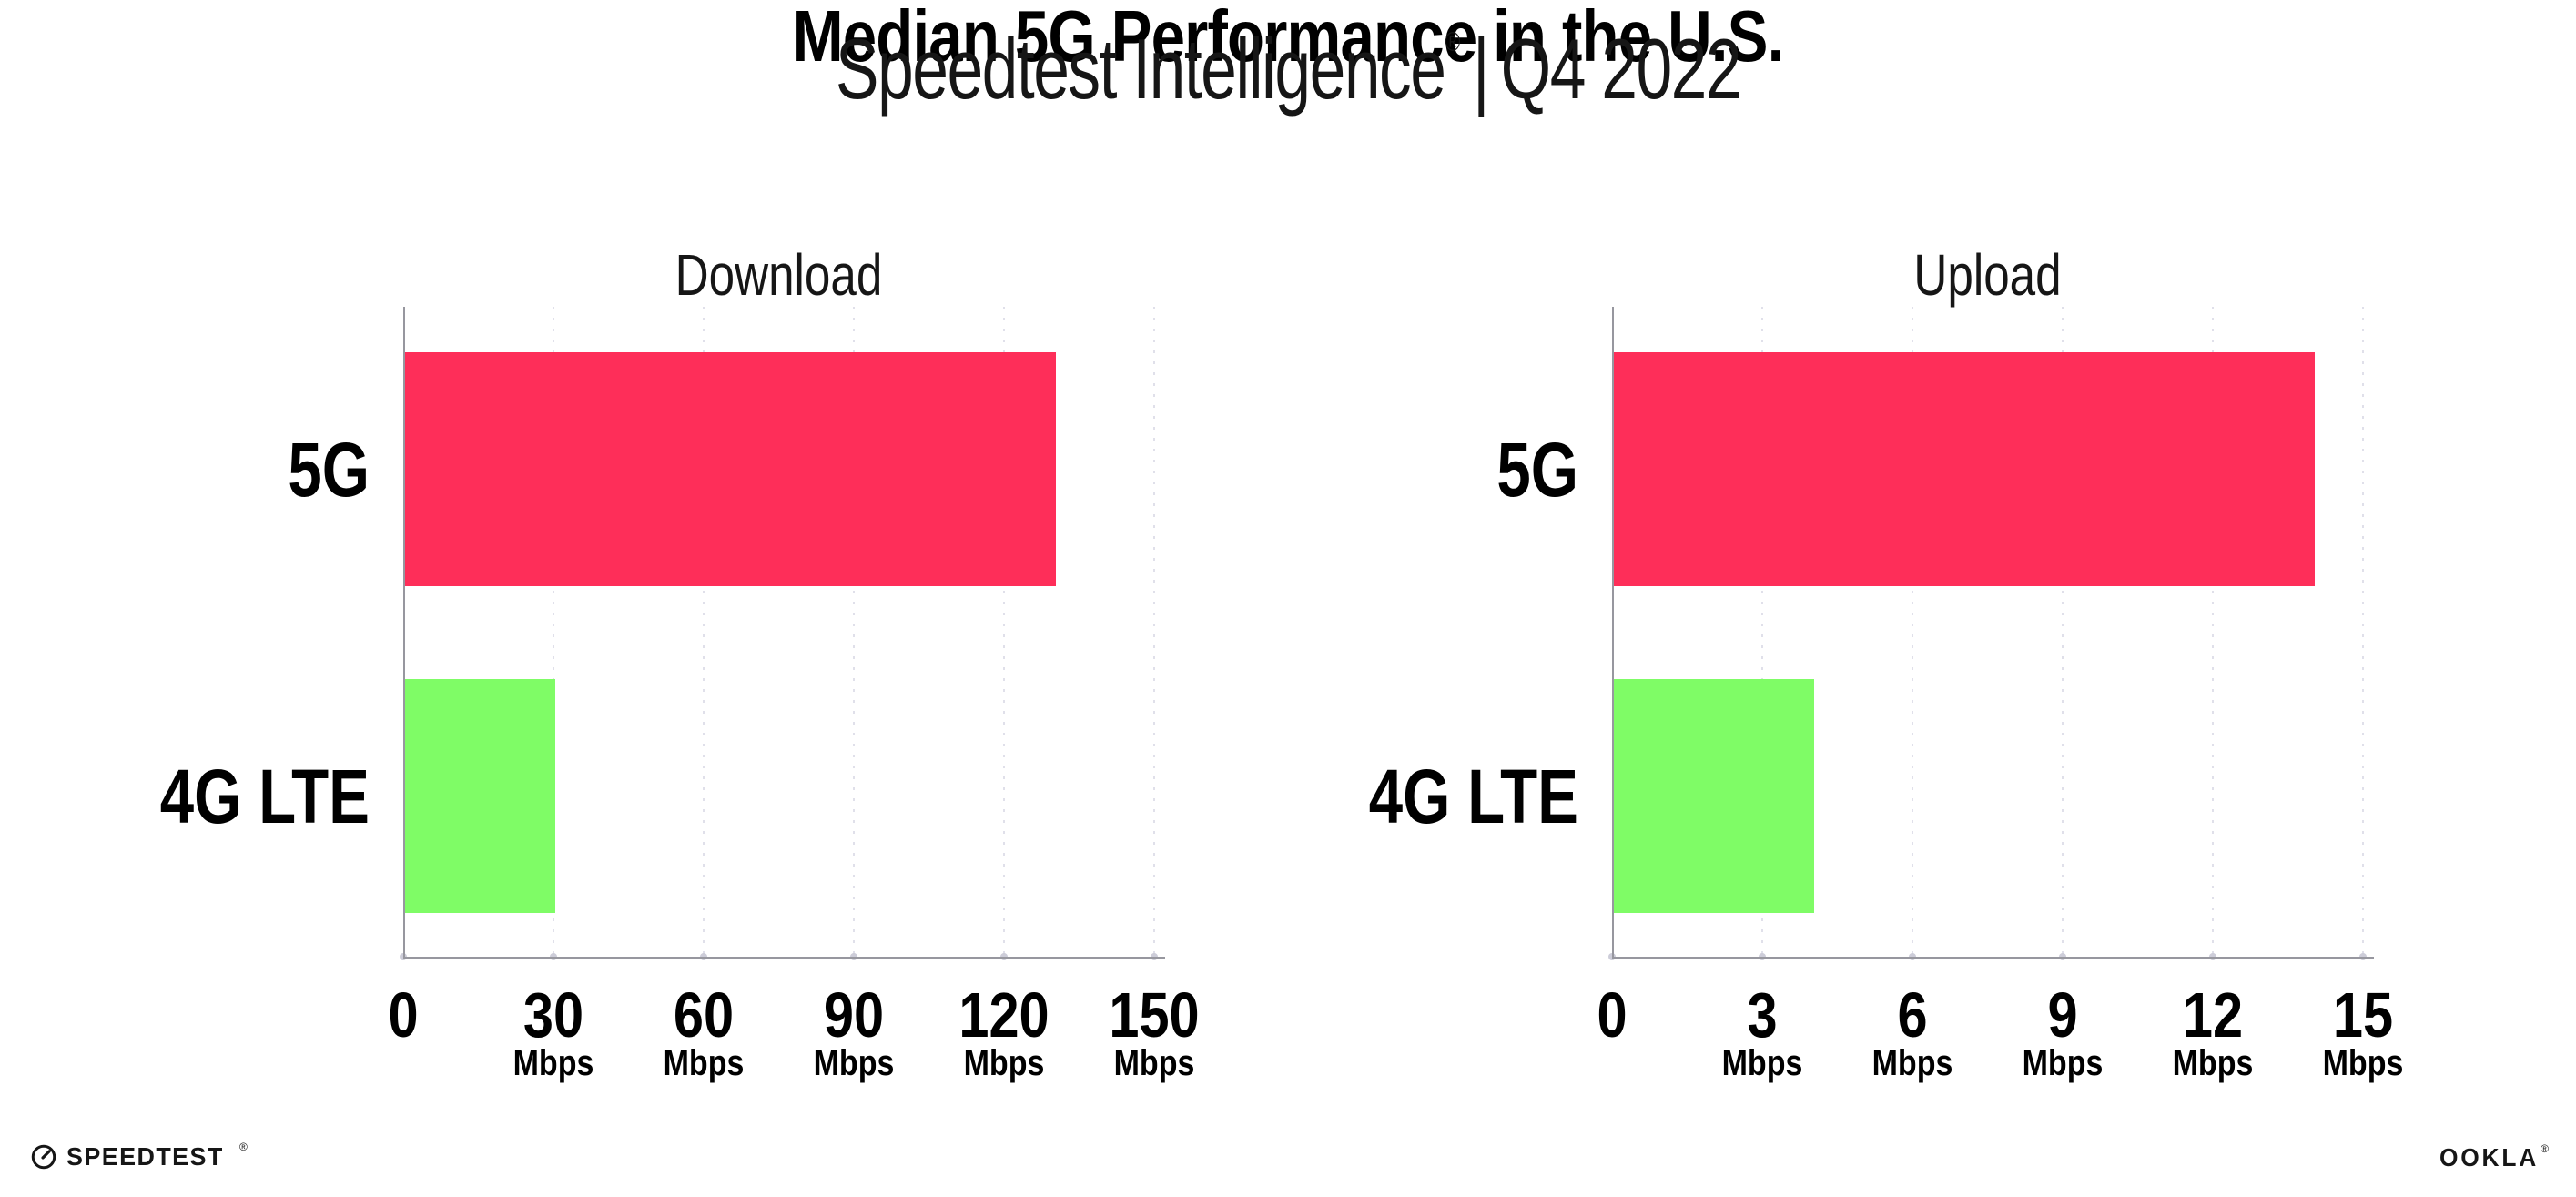 This screenshot has width=2576, height=1197. I want to click on bar-download-4g-lte, so click(480, 796).